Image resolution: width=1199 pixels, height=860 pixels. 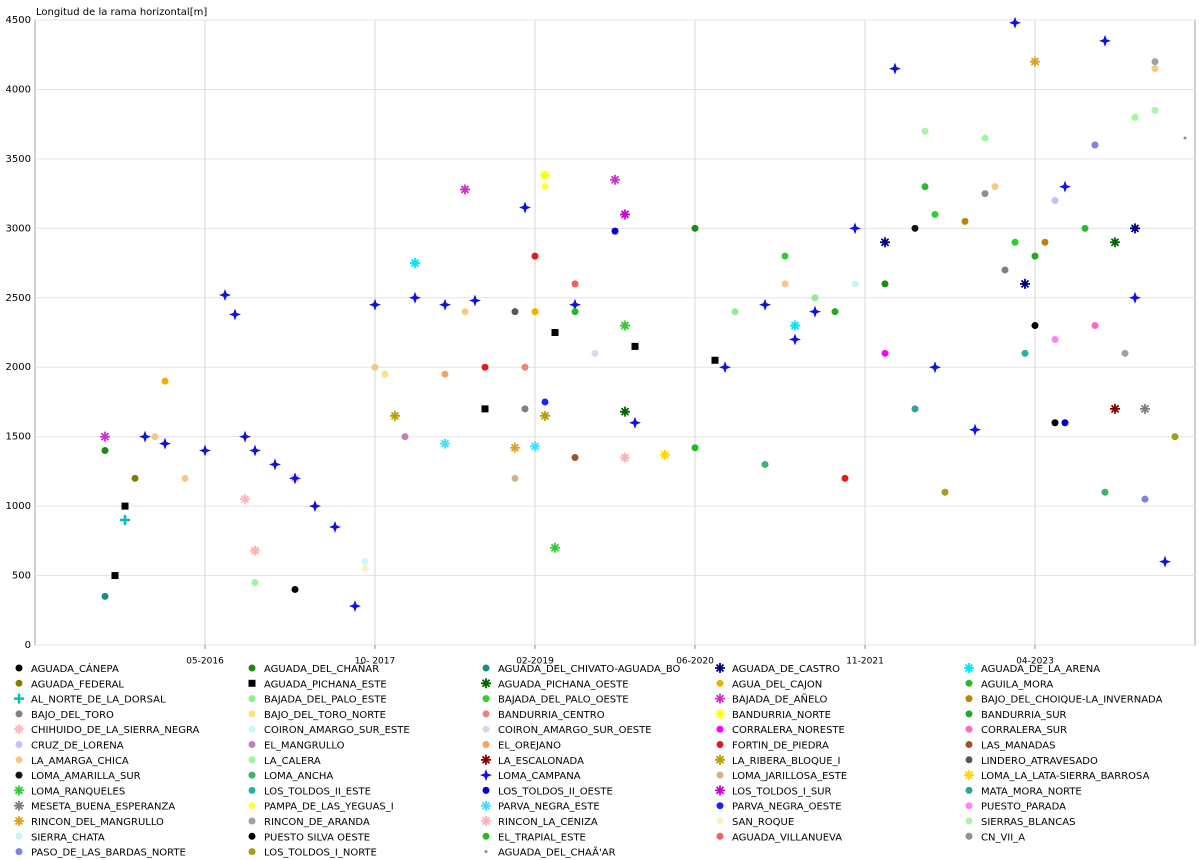 I want to click on x-tick-label: 02-2019, so click(x=535, y=662).